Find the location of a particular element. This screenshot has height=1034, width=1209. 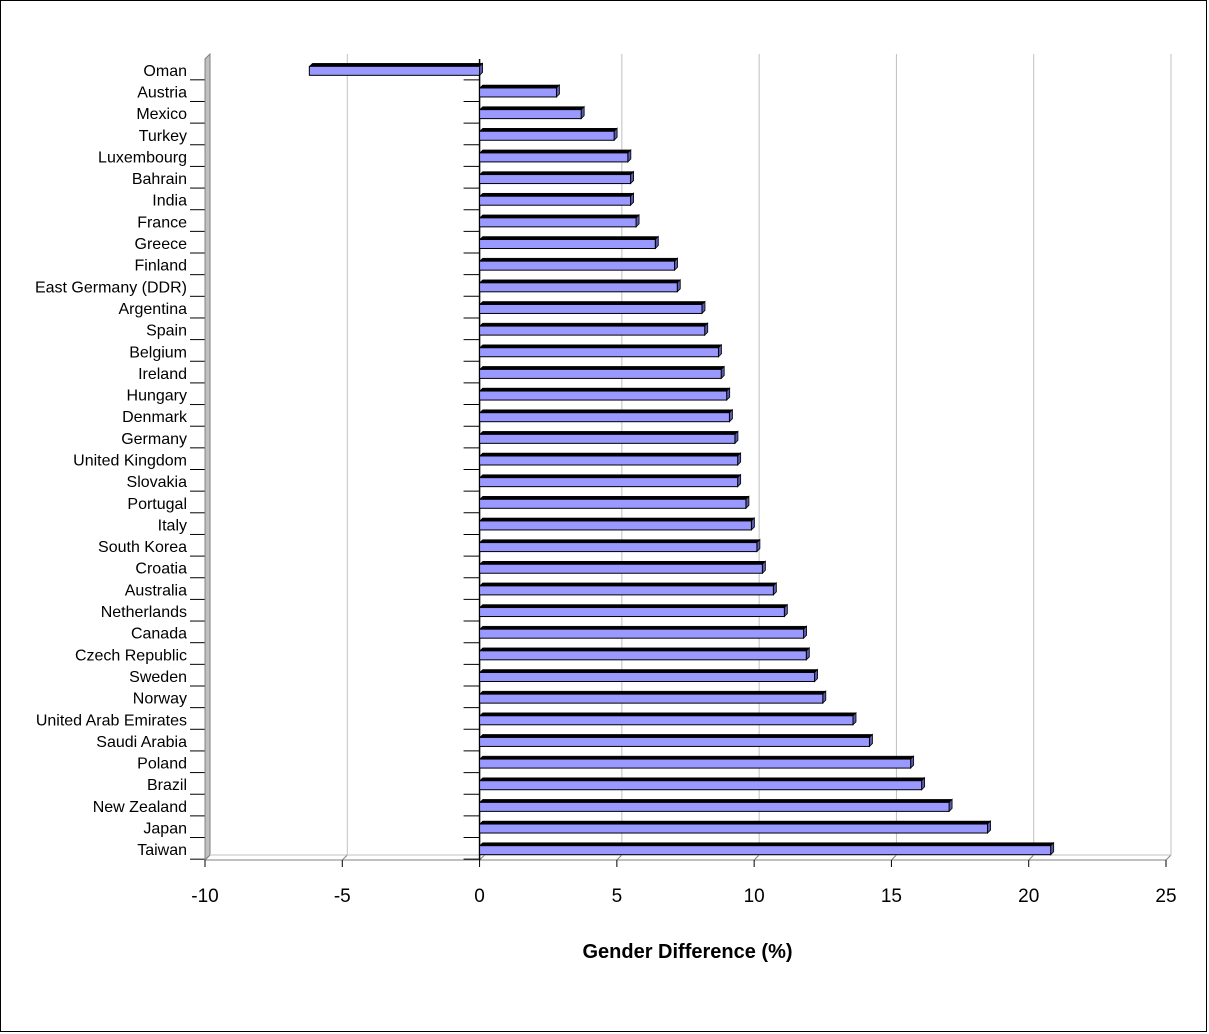

x-tick-label: -10 is located at coordinates (204, 896).